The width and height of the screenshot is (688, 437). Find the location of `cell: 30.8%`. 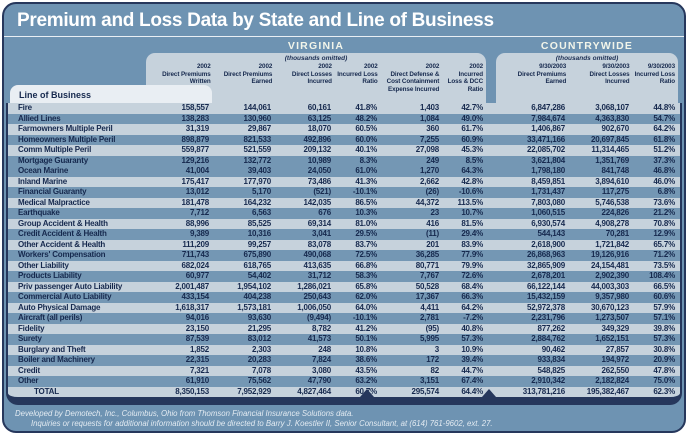

cell: 30.8% is located at coordinates (664, 349).